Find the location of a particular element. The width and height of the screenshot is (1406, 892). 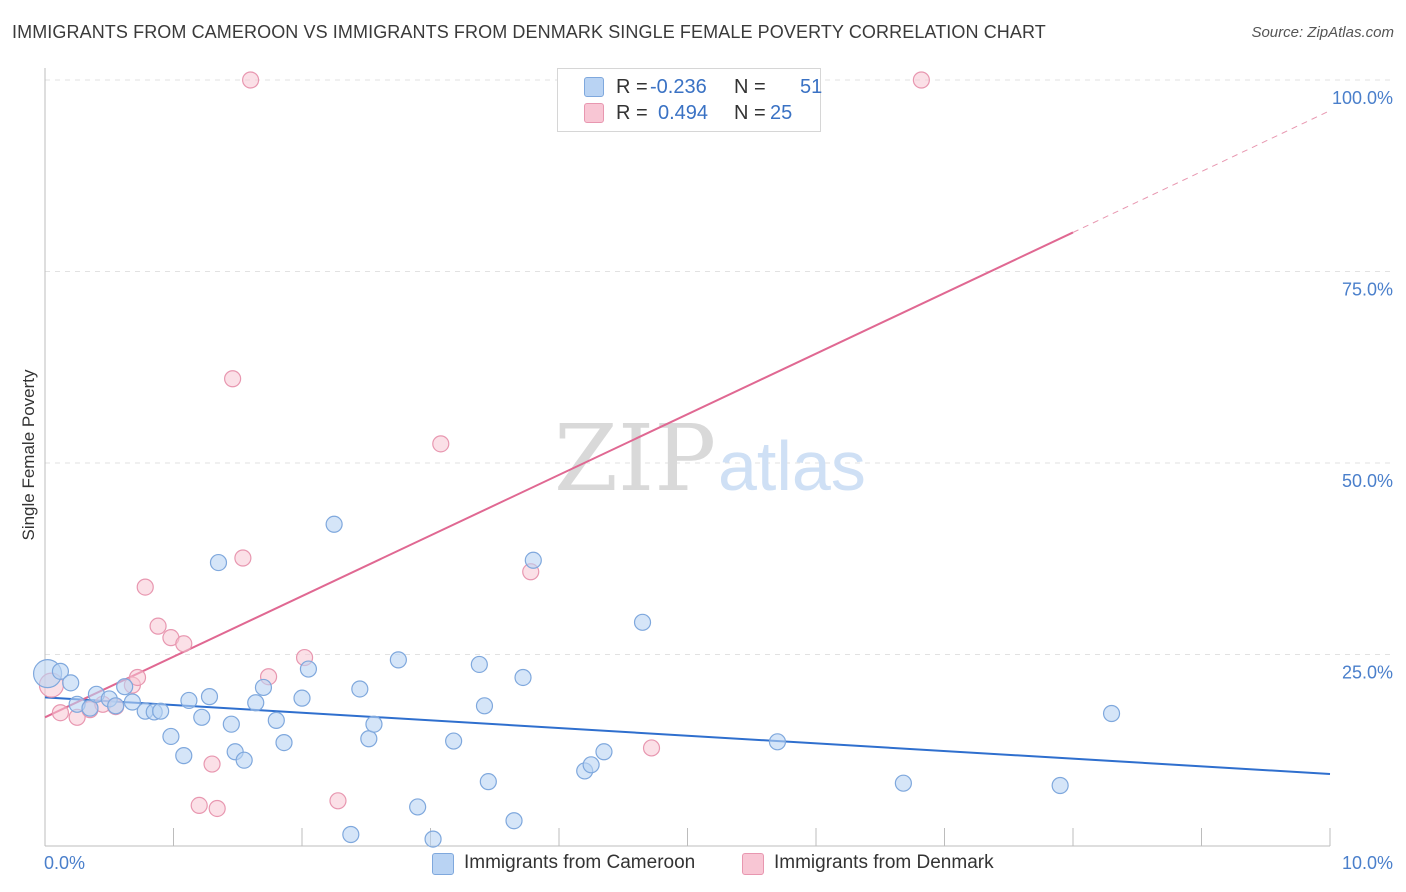

x-tick-label: 10.0% is located at coordinates (1367, 863).